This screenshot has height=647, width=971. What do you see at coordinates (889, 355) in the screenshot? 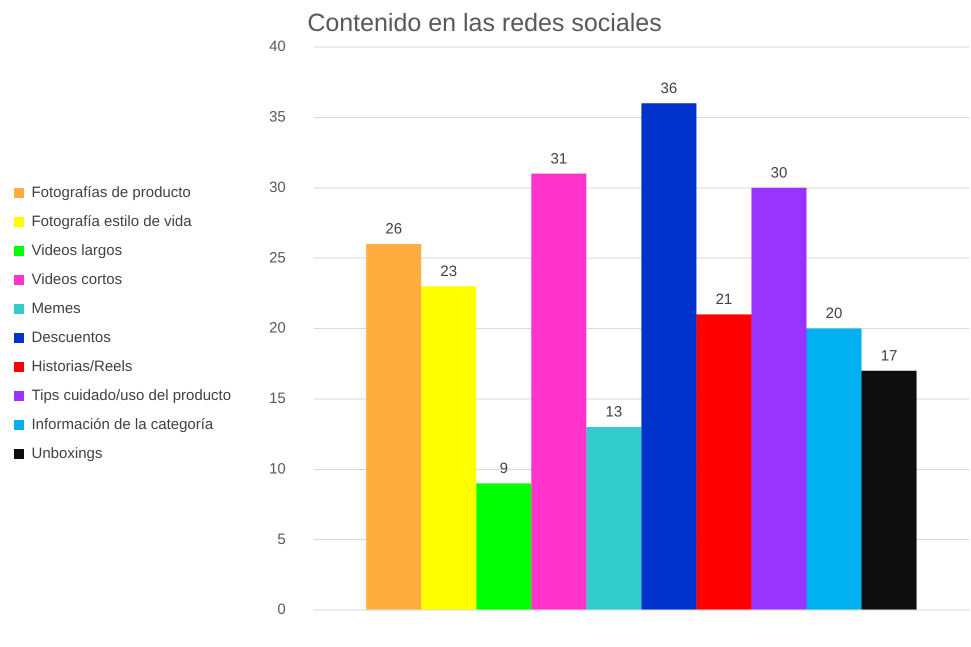
I see `data-label: 17` at bounding box center [889, 355].